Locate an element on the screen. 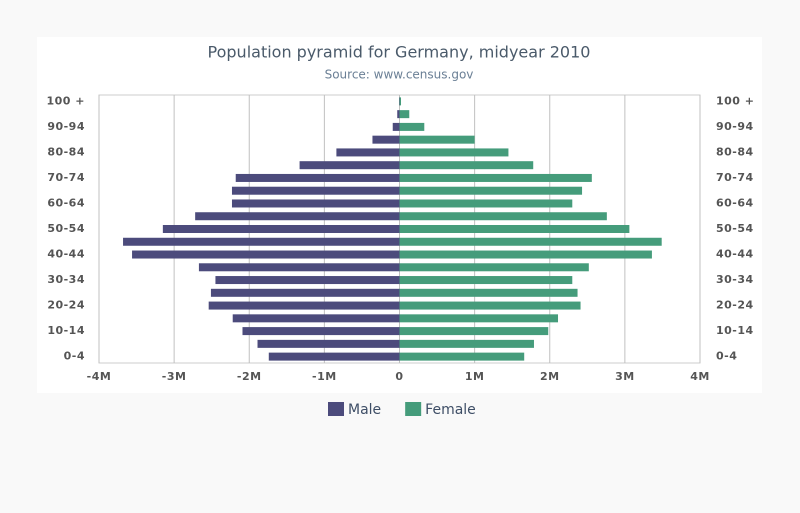  y-tick-label-right: 90-94 is located at coordinates (735, 126).